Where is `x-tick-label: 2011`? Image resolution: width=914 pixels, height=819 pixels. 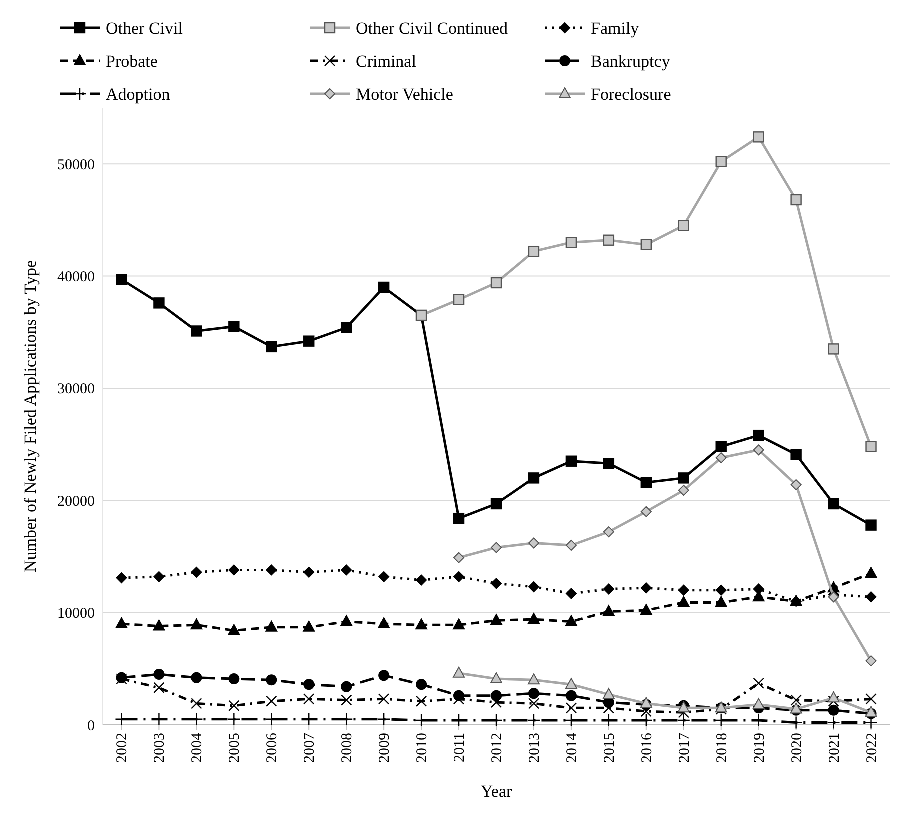 x-tick-label: 2011 is located at coordinates (460, 747).